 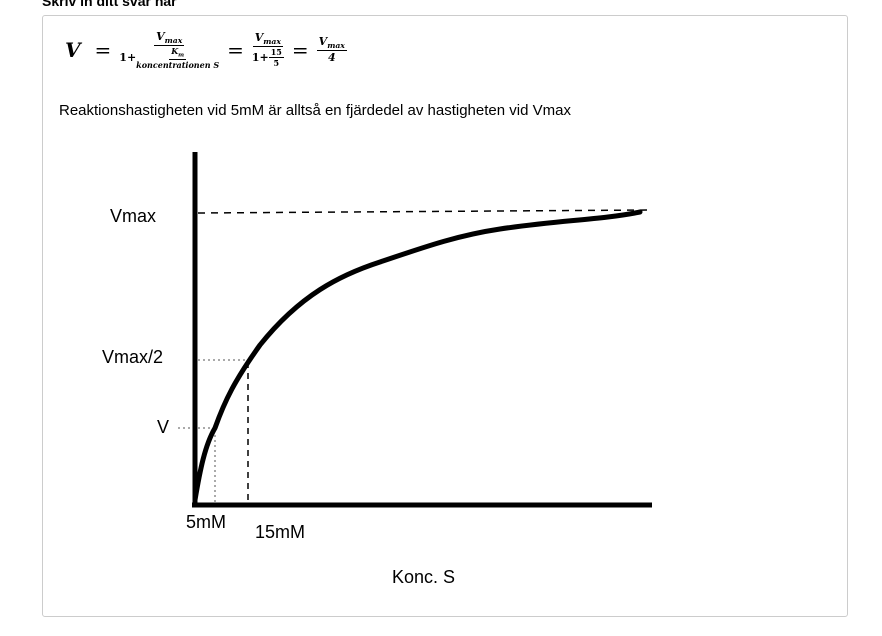 What do you see at coordinates (424, 211) in the screenshot?
I see `vmax-line` at bounding box center [424, 211].